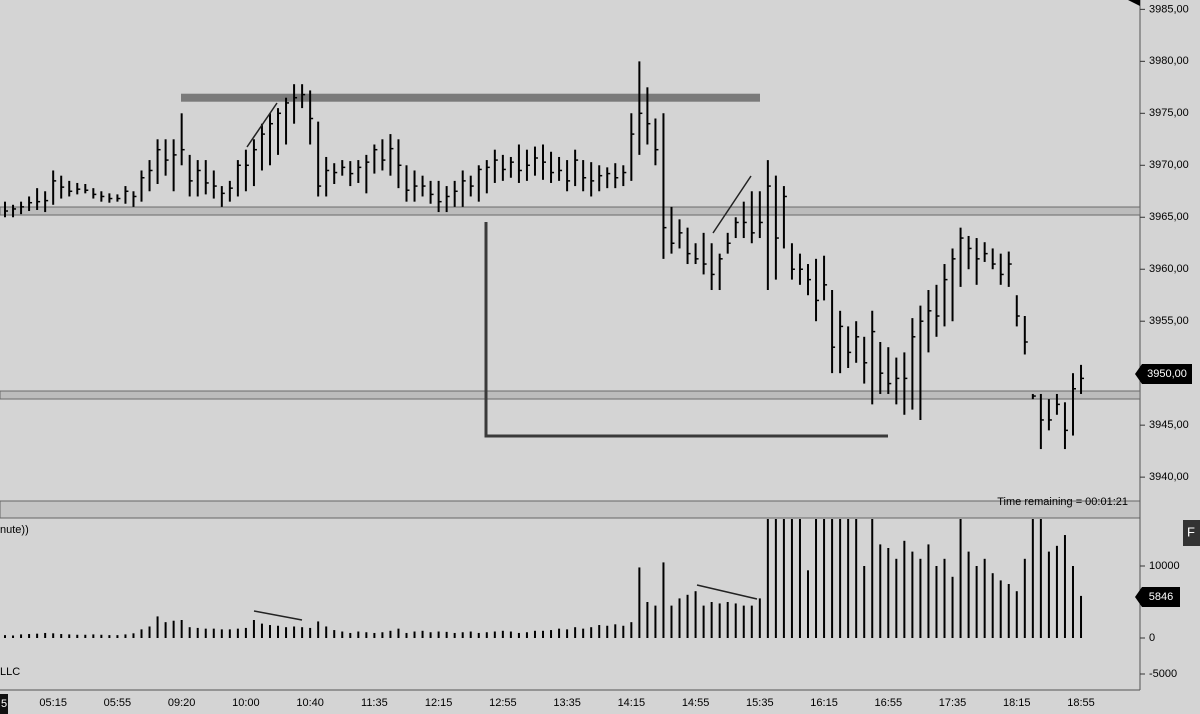 The width and height of the screenshot is (1200, 714). What do you see at coordinates (503, 703) in the screenshot?
I see `x-tick-label: 12:55` at bounding box center [503, 703].